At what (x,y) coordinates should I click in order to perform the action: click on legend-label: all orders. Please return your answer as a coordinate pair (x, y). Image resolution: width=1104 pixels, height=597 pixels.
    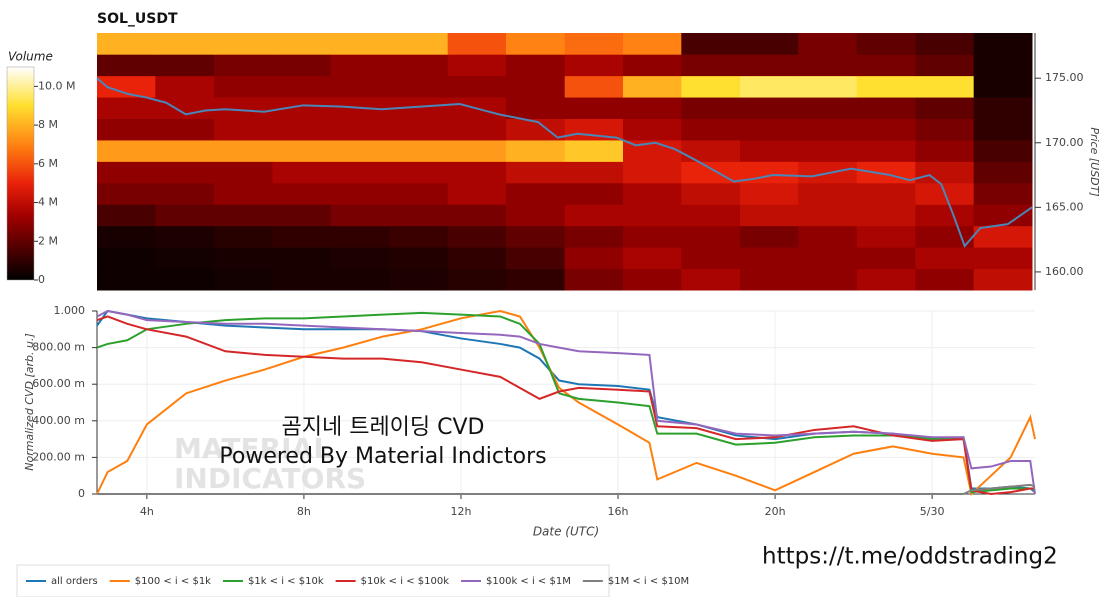
    Looking at the image, I should click on (74, 581).